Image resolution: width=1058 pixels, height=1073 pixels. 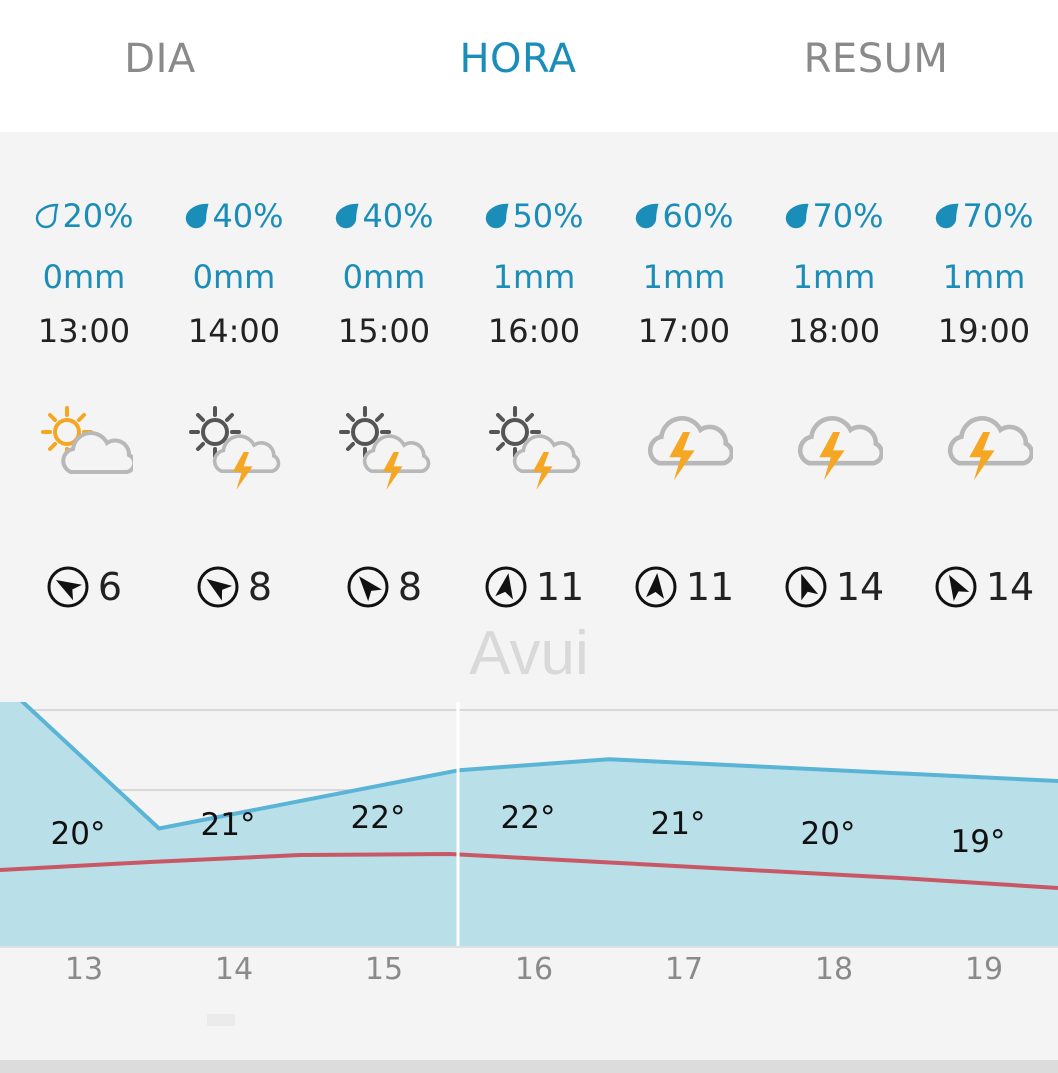 What do you see at coordinates (518, 59) in the screenshot?
I see `tab-hora: HORA` at bounding box center [518, 59].